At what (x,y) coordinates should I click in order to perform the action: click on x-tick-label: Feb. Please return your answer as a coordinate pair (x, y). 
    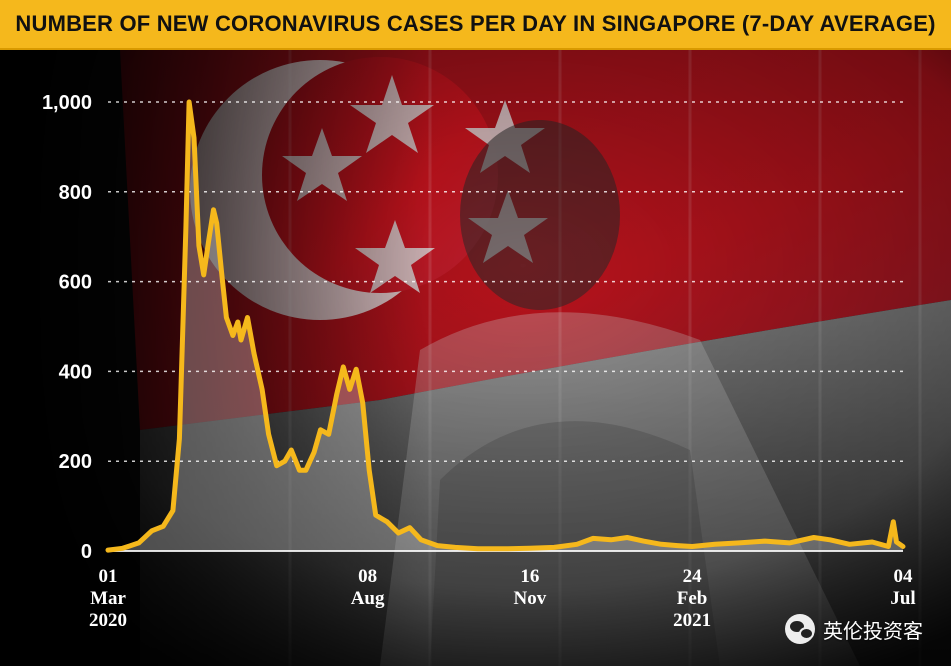
    Looking at the image, I should click on (692, 598).